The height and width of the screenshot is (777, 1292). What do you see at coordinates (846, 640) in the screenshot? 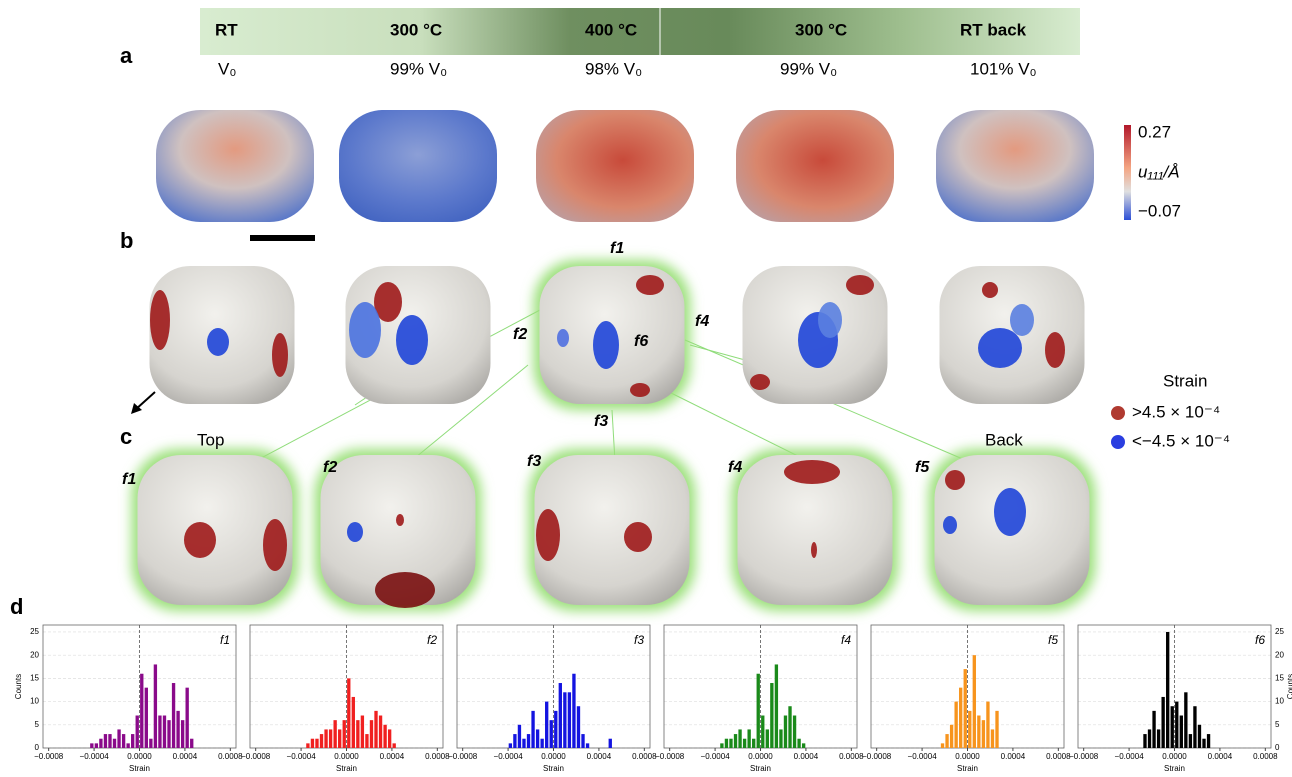
I see `hist-title: f4` at bounding box center [846, 640].